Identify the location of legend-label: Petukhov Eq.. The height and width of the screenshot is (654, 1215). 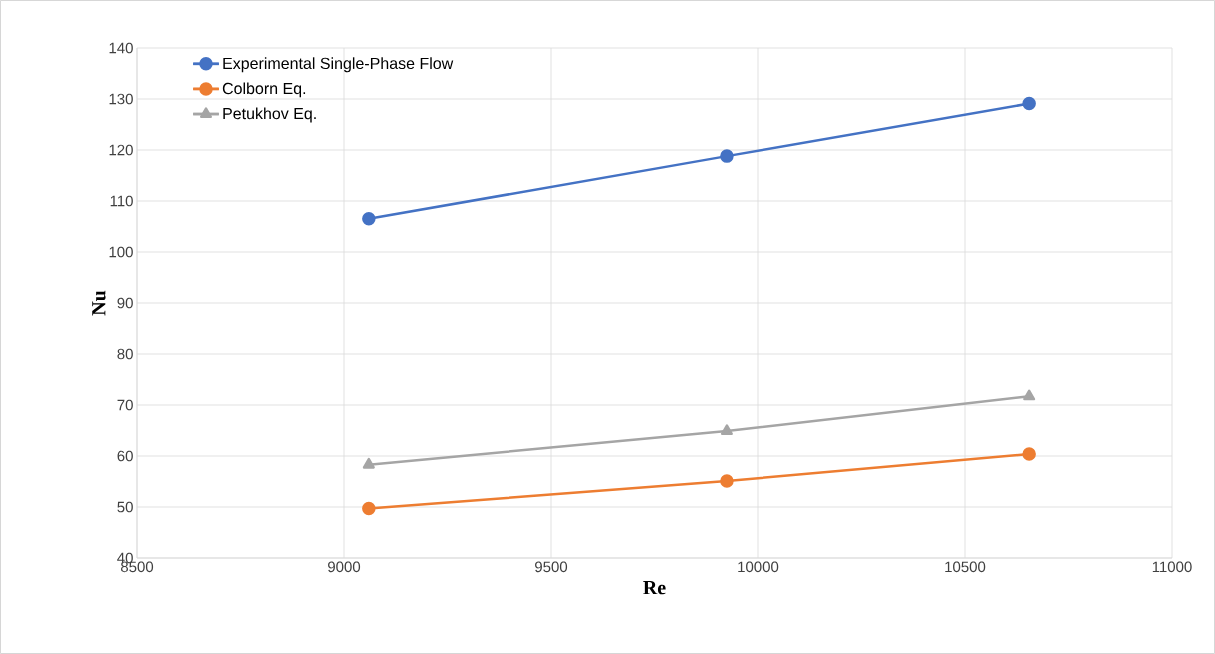
(269, 115).